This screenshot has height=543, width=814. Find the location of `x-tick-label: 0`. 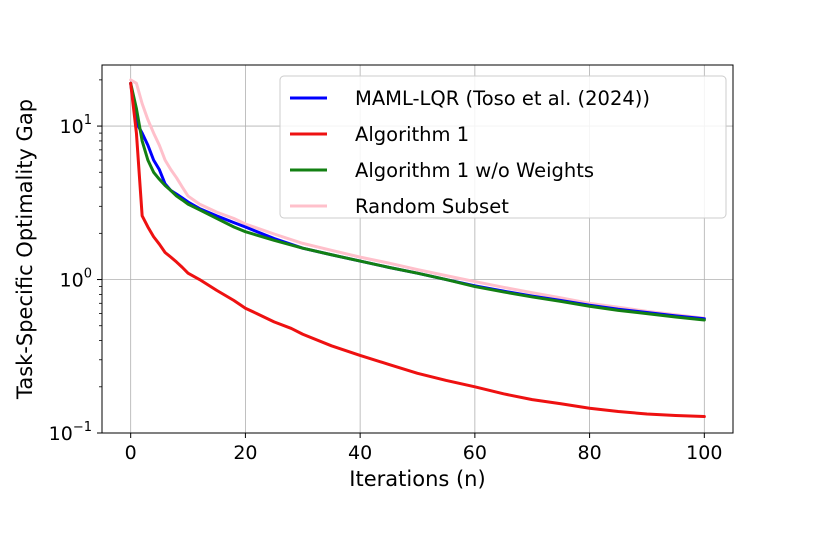

x-tick-label: 0 is located at coordinates (131, 453).